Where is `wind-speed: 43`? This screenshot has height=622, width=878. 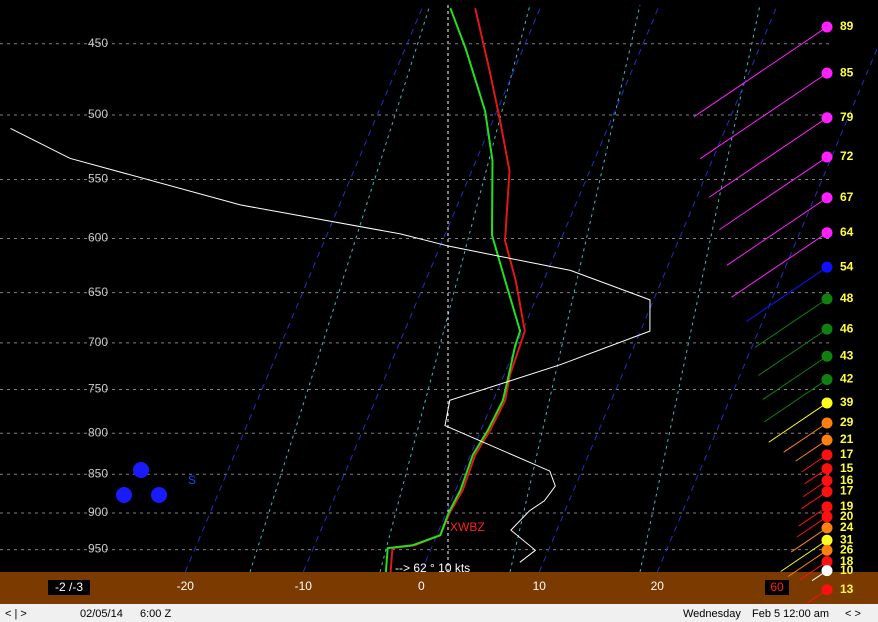 wind-speed: 43 is located at coordinates (847, 355).